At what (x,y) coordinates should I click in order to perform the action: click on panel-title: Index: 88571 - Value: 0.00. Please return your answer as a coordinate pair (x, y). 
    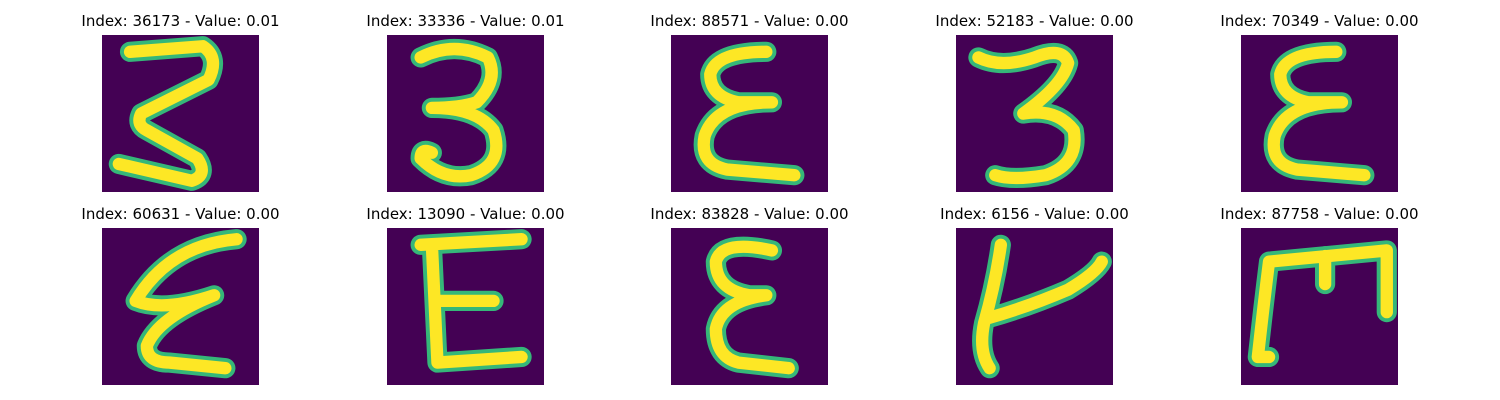
    Looking at the image, I should click on (750, 21).